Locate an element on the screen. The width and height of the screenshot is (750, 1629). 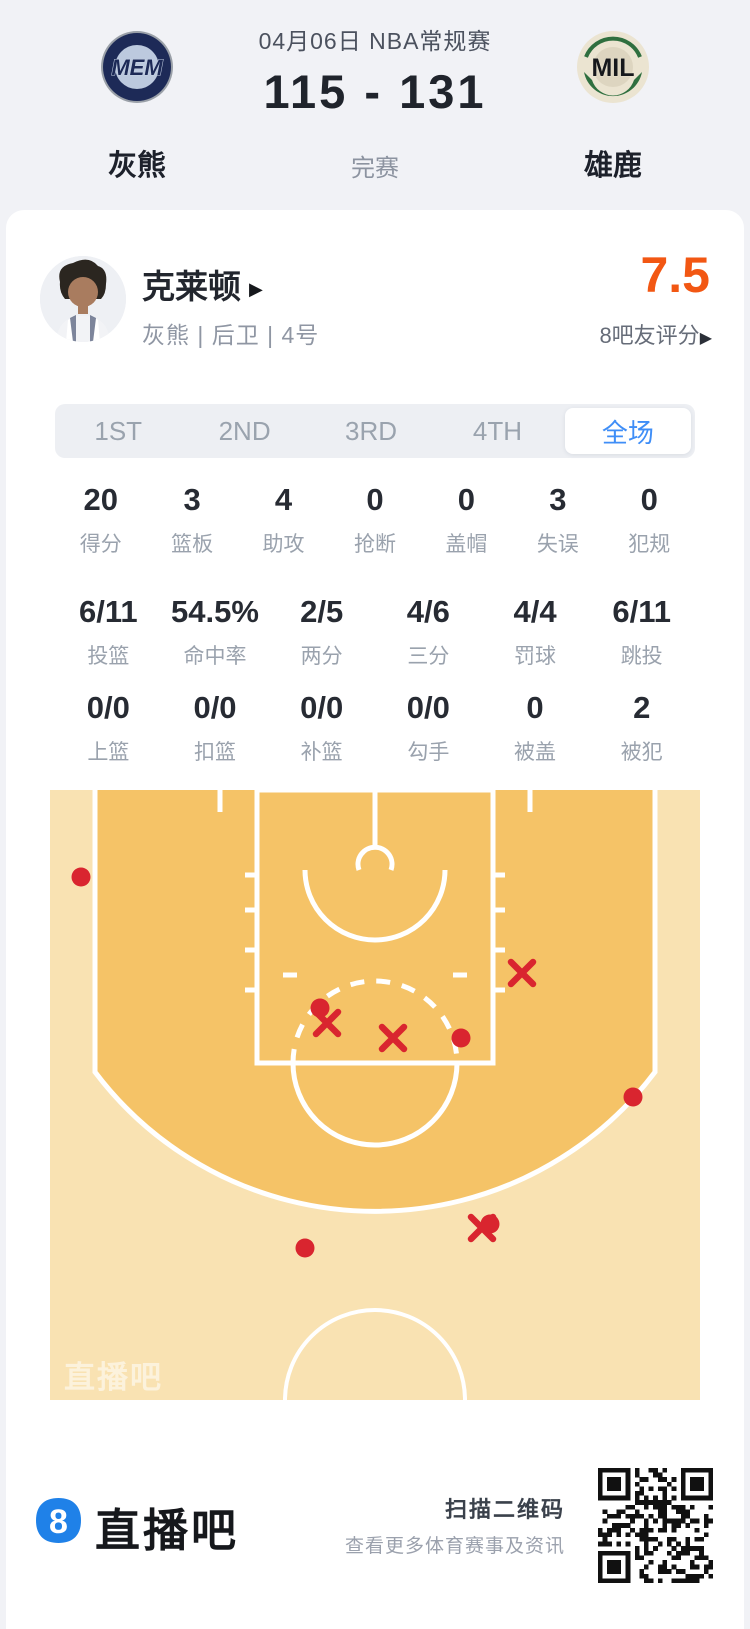
away-team-logo: MIL is located at coordinates (613, 67).